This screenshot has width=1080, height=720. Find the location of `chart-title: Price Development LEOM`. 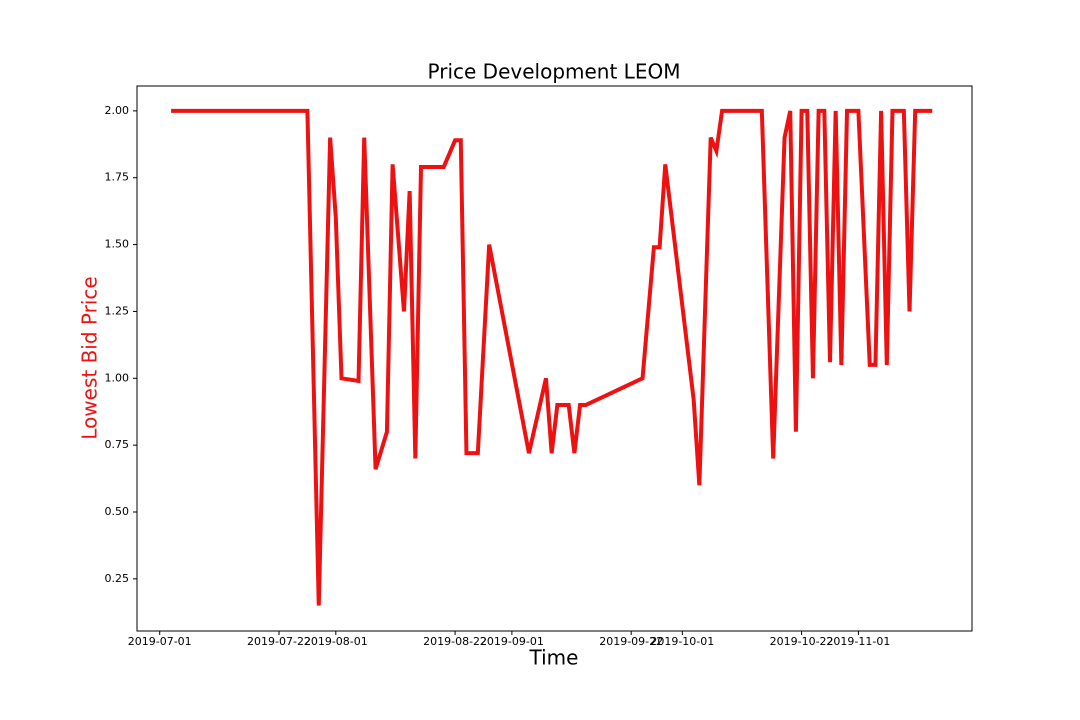

chart-title: Price Development LEOM is located at coordinates (554, 72).